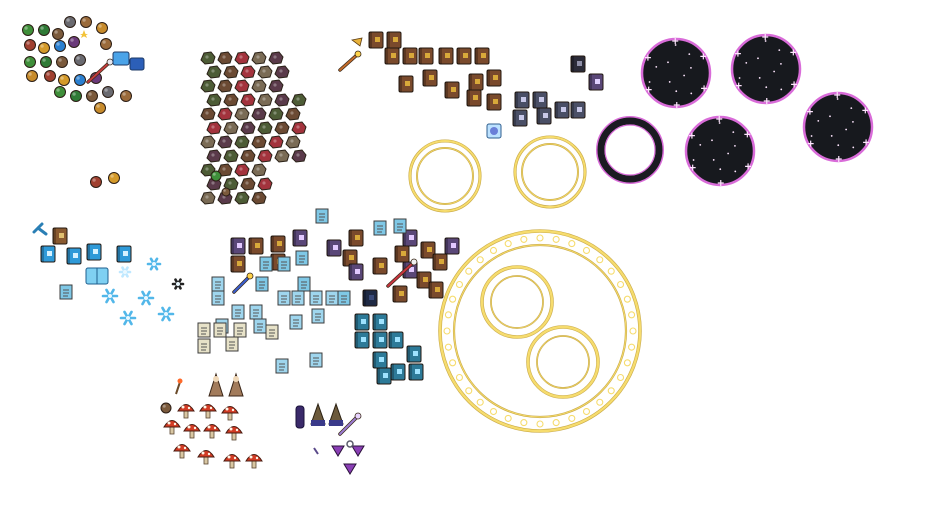 Image resolution: width=945 pixels, height=516 pixels. Describe the element at coordinates (40, 229) in the screenshot. I see `ice-trident-icon` at that location.